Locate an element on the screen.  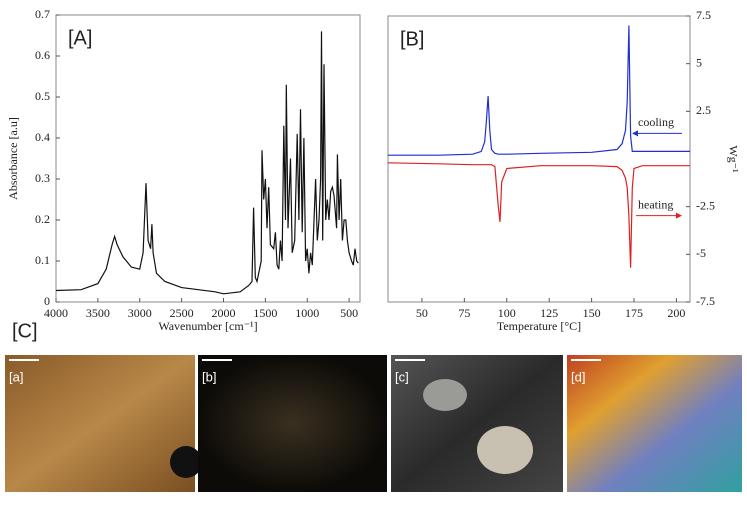
series-label: heating is located at coordinates (655, 204).